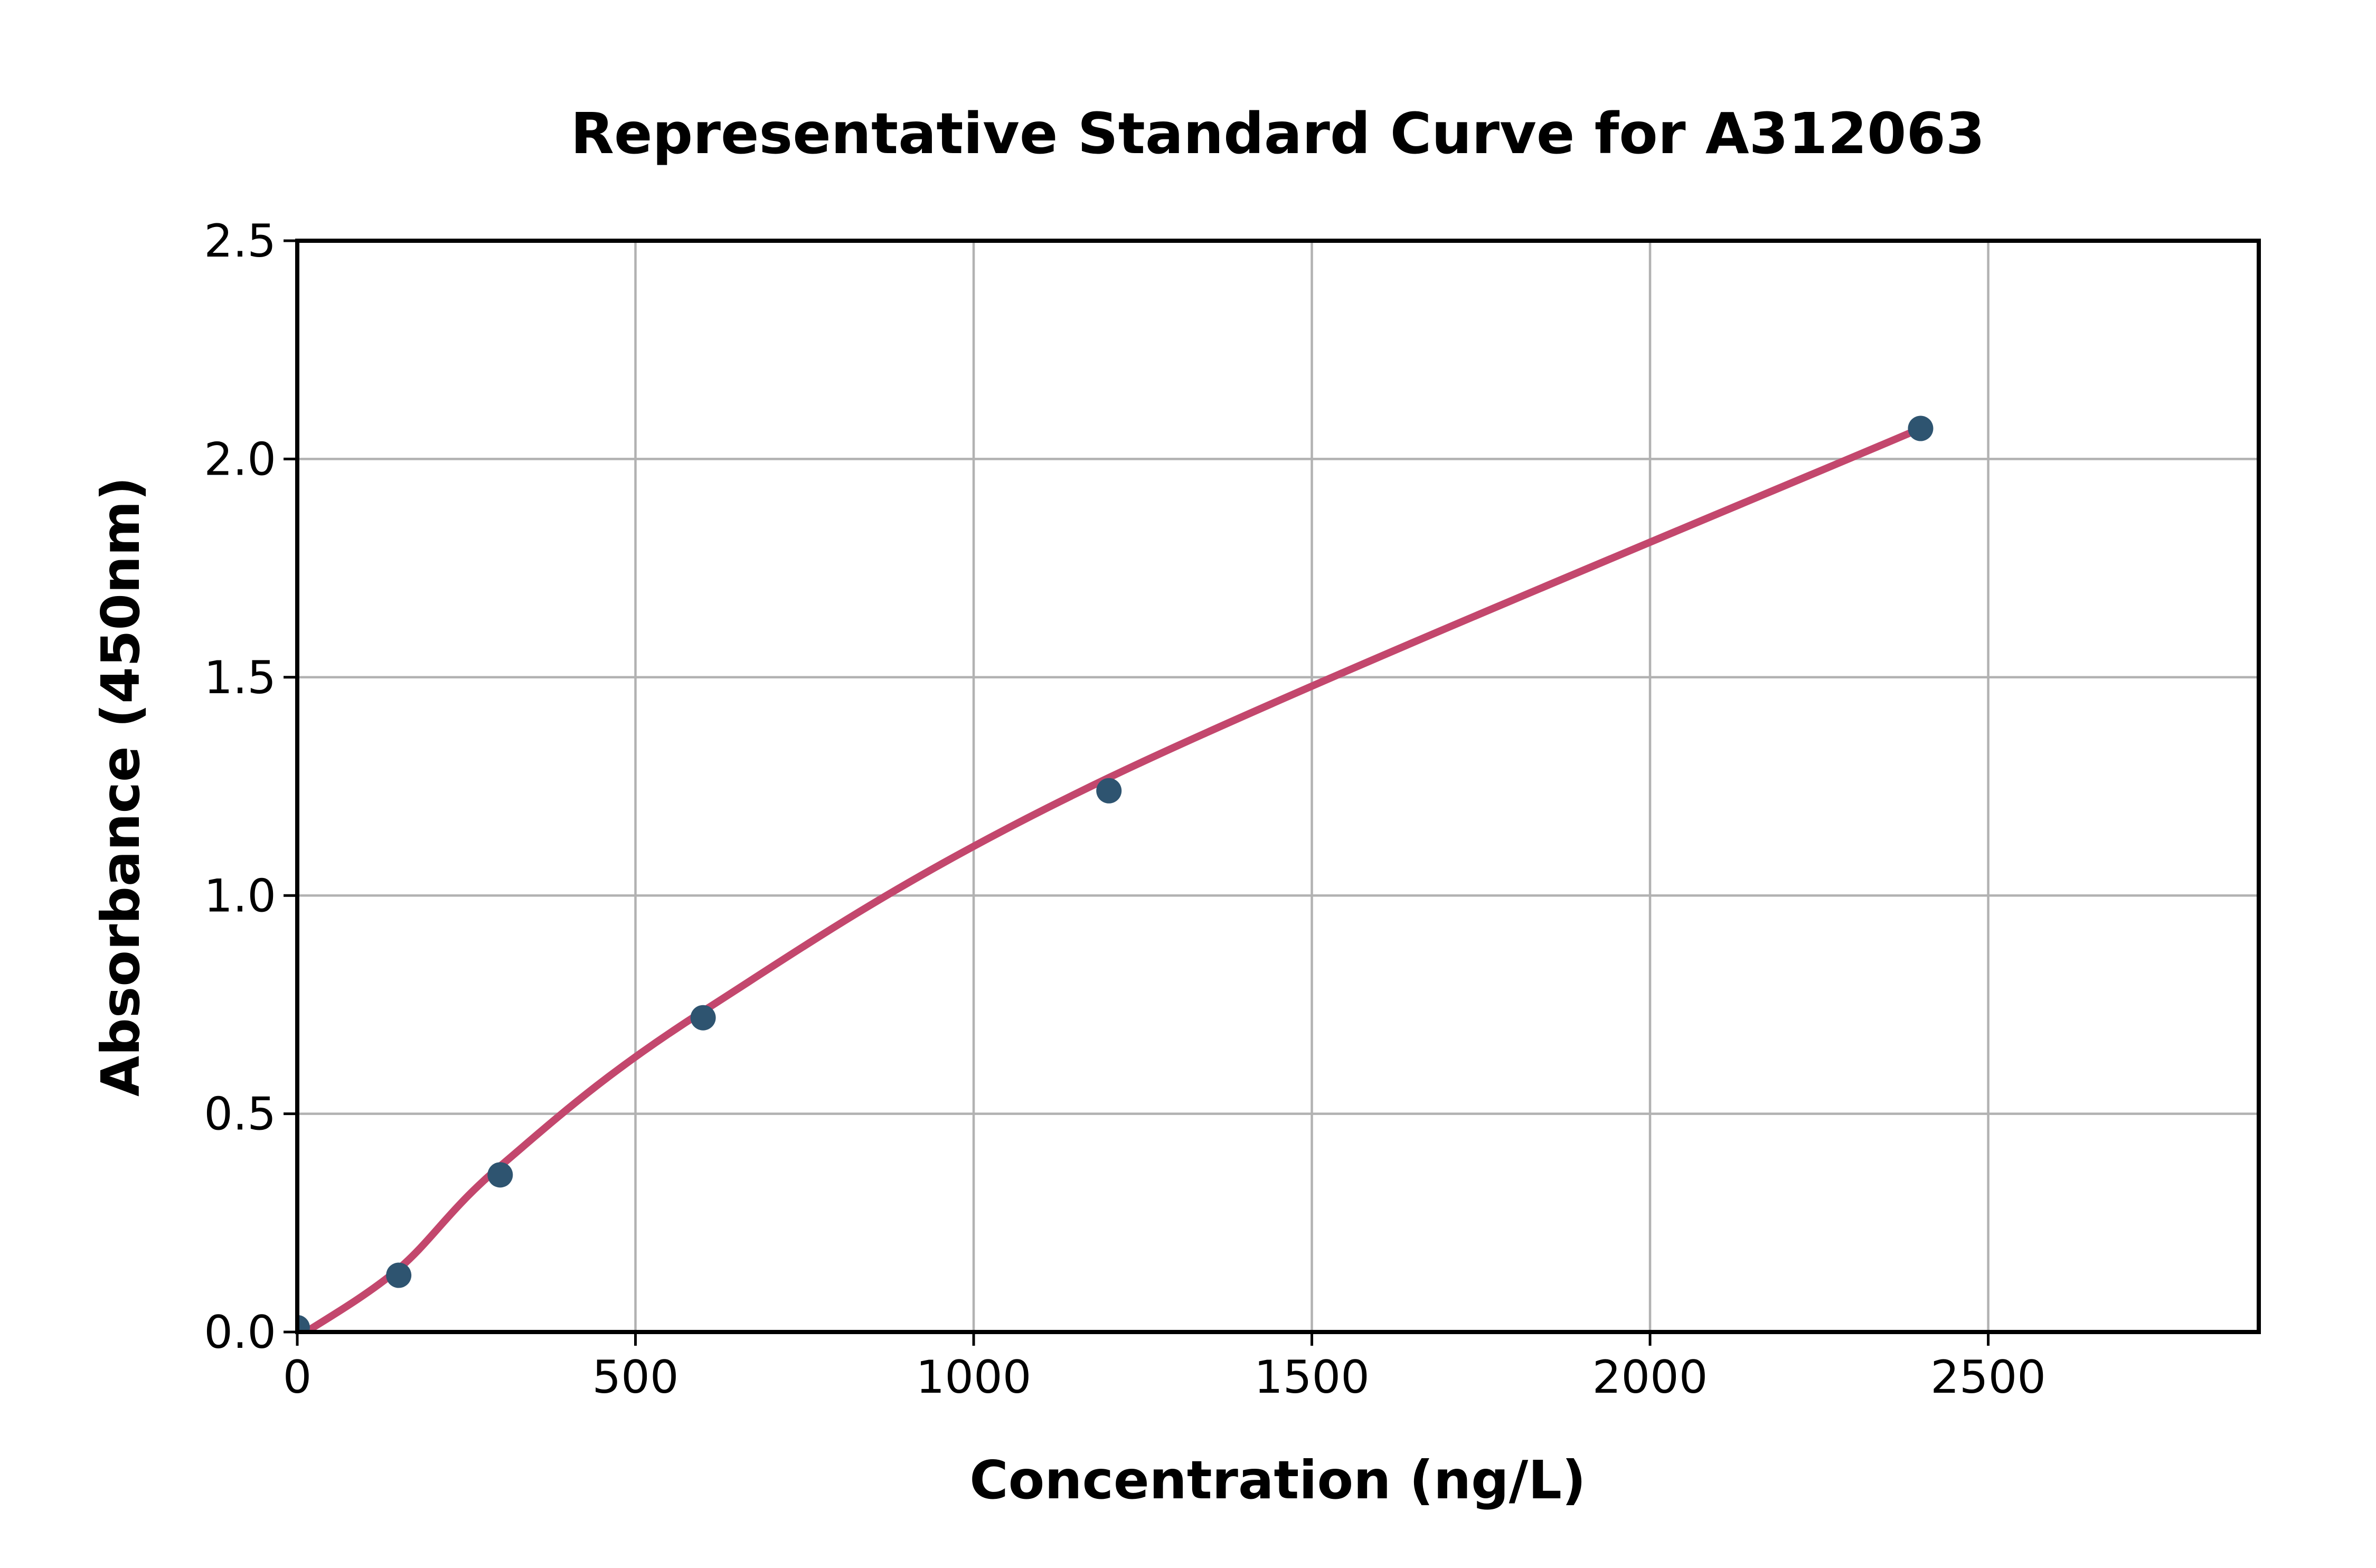  What do you see at coordinates (1278, 1480) in the screenshot?
I see `x-axis-label: Concentration (ng/L)` at bounding box center [1278, 1480].